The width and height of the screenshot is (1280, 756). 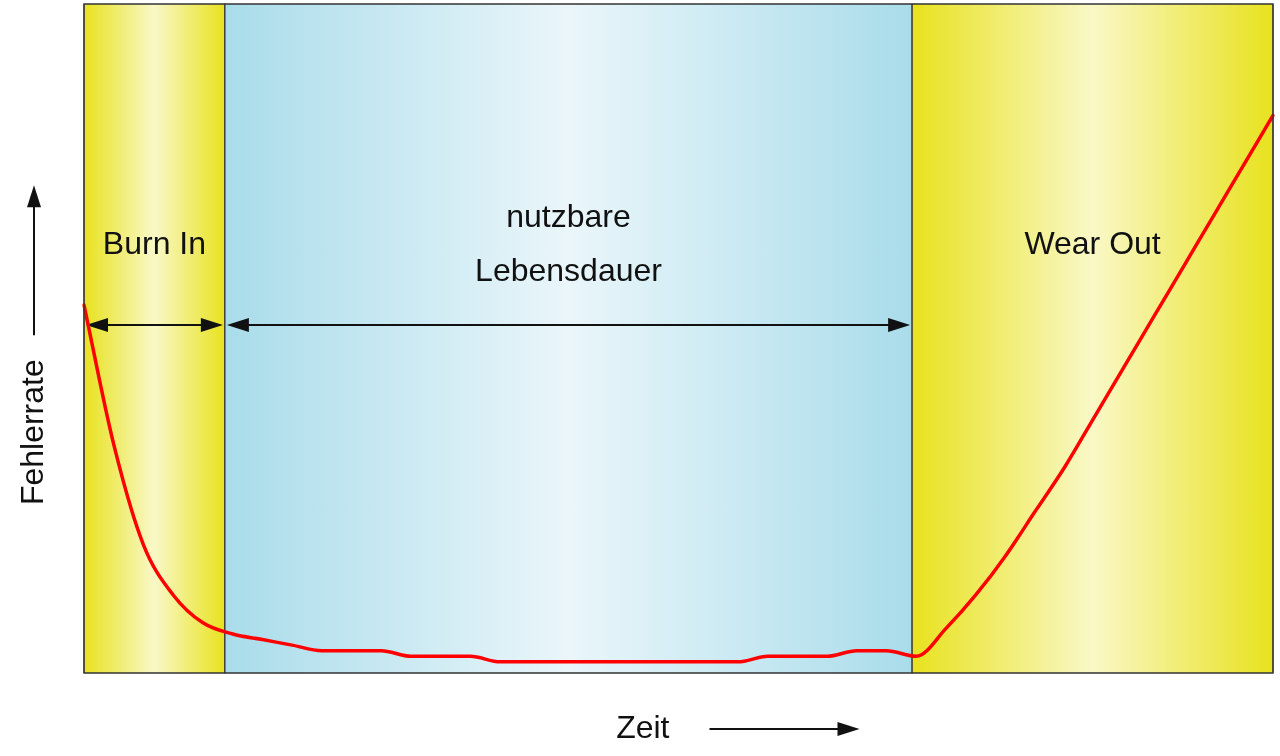 What do you see at coordinates (1092, 242) in the screenshot?
I see `annotation: Wear Out` at bounding box center [1092, 242].